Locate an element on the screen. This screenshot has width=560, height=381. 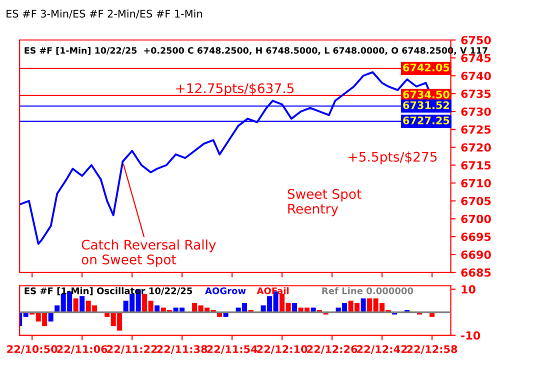
x-tick-label: 22/12:58 is located at coordinates (432, 349).